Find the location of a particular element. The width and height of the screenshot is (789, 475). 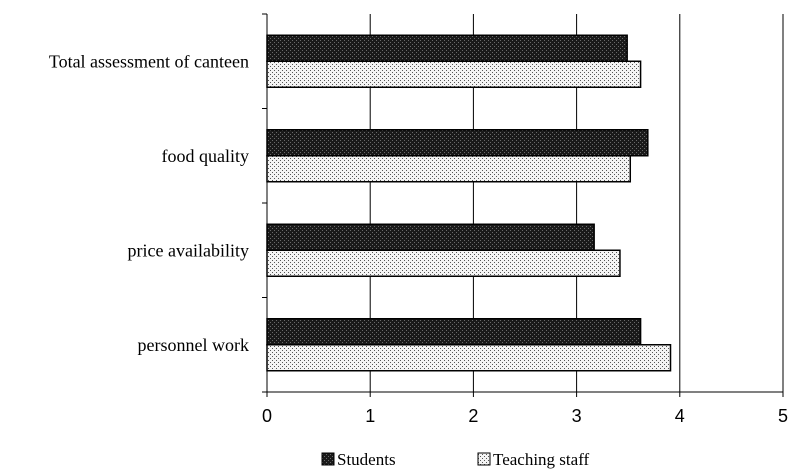

category-label: personnel work is located at coordinates (193, 345).